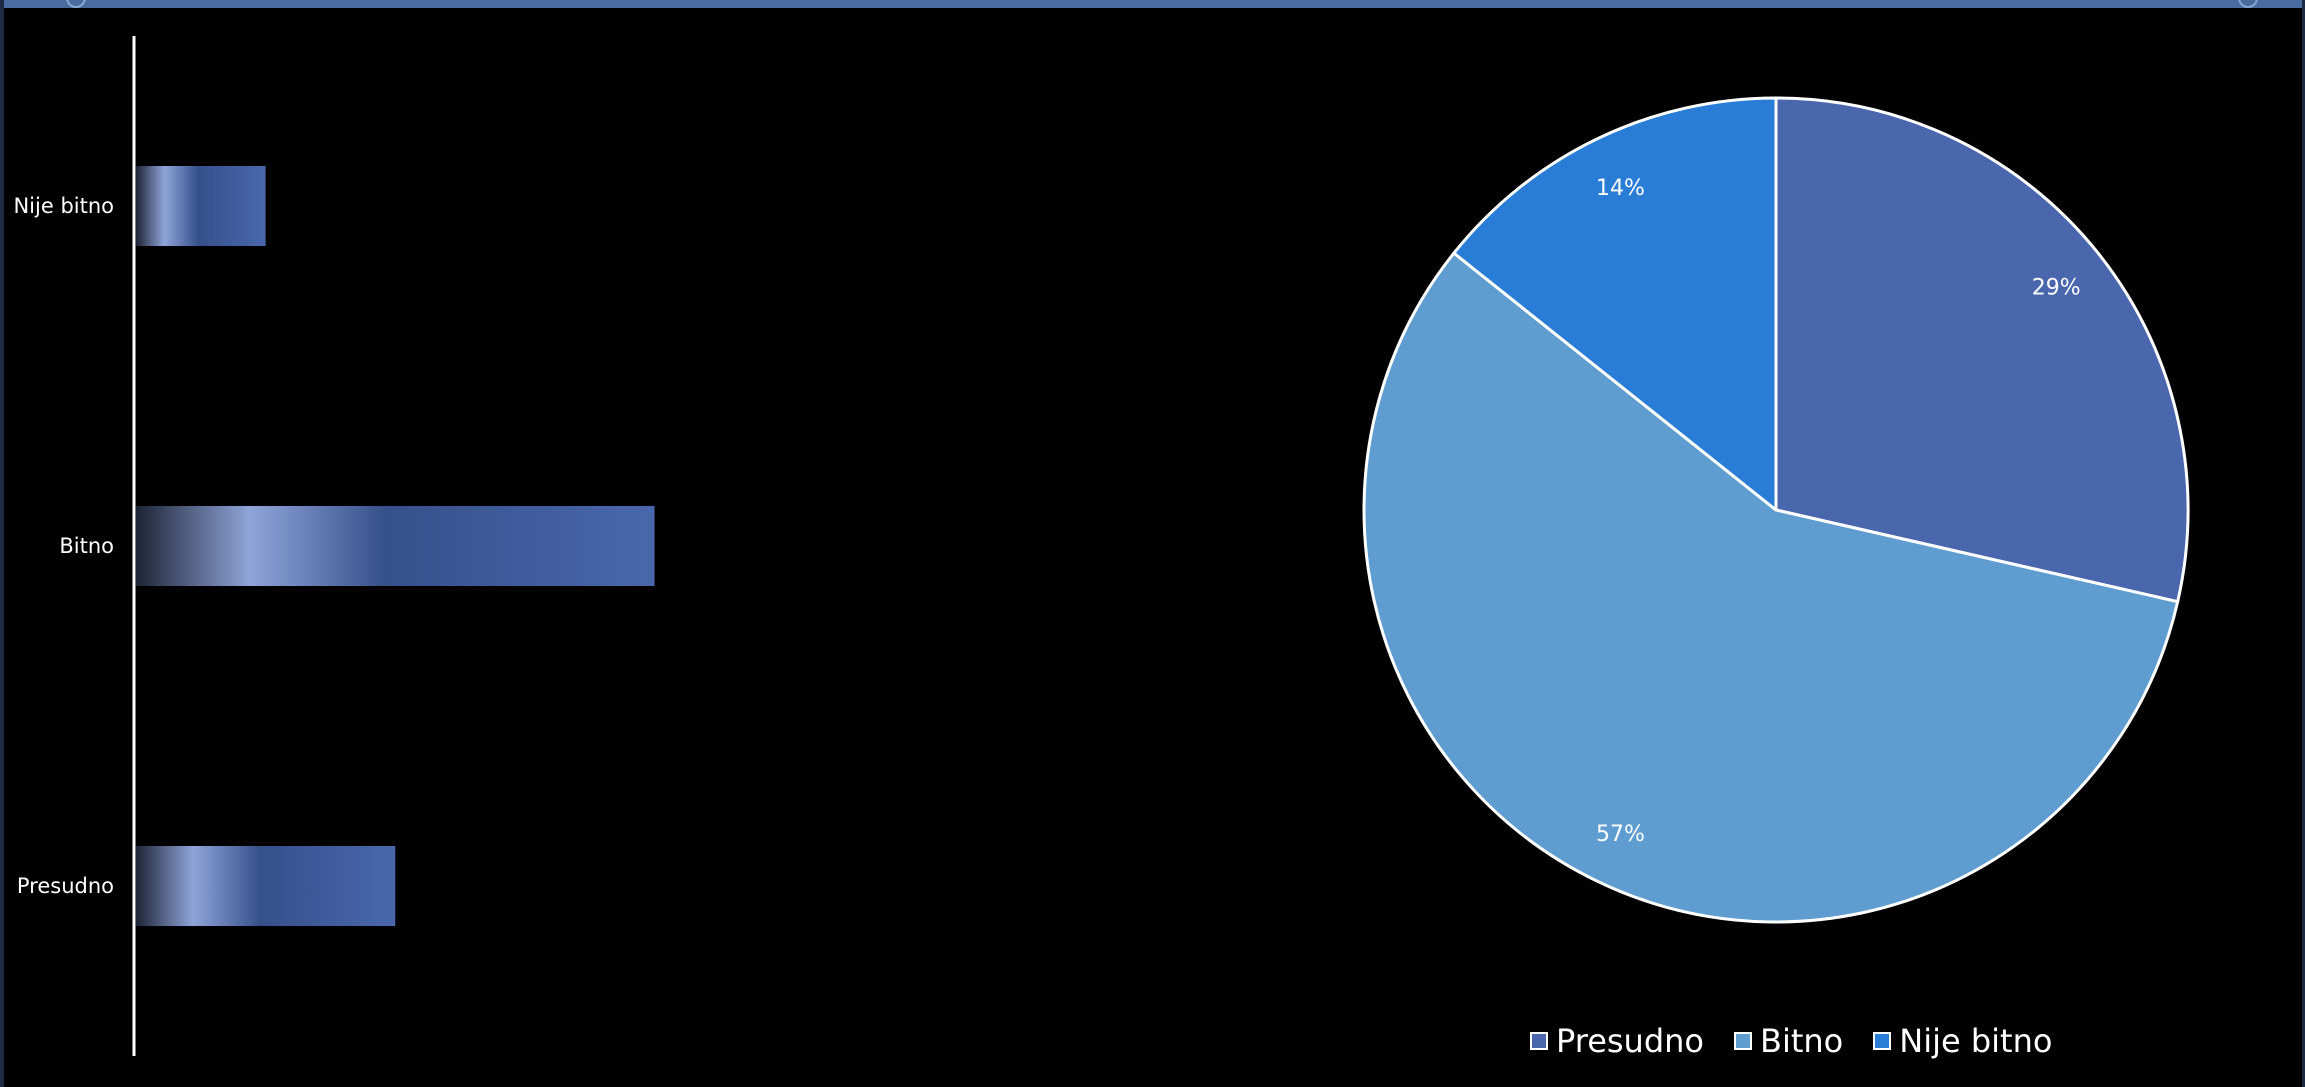  What do you see at coordinates (63, 206) in the screenshot?
I see `category-label: Nije bitno` at bounding box center [63, 206].